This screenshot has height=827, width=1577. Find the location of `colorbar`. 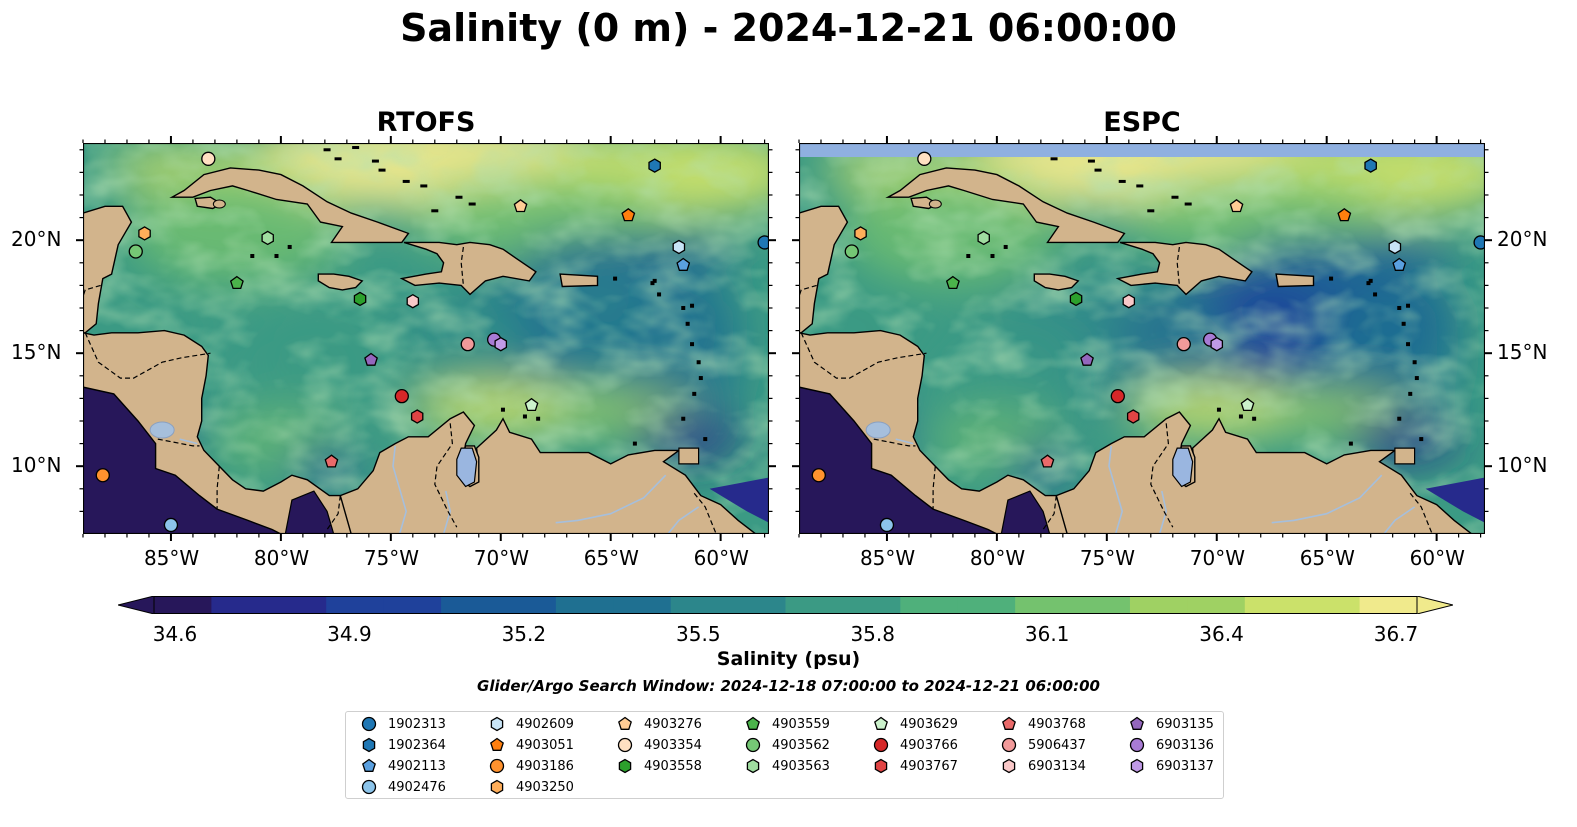

colorbar is located at coordinates (785, 605).